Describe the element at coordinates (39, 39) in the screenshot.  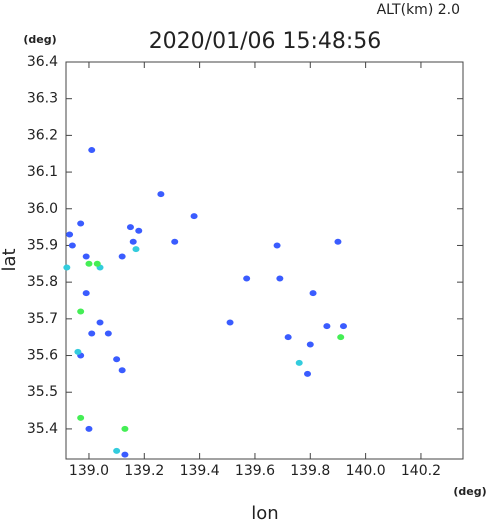
I see `y-unit: (deg)` at that location.